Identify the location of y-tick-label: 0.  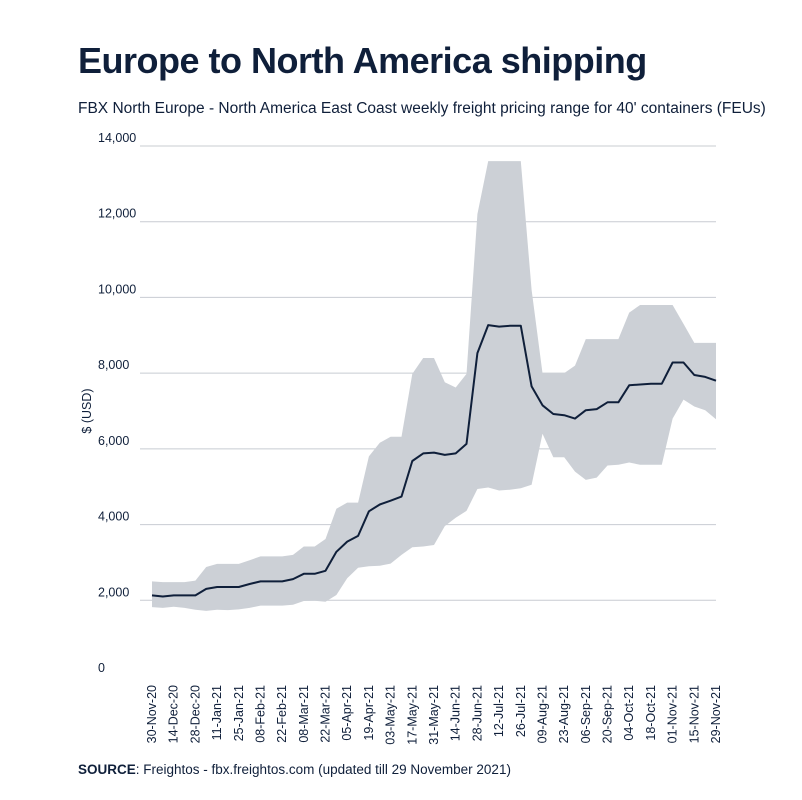
(101, 668).